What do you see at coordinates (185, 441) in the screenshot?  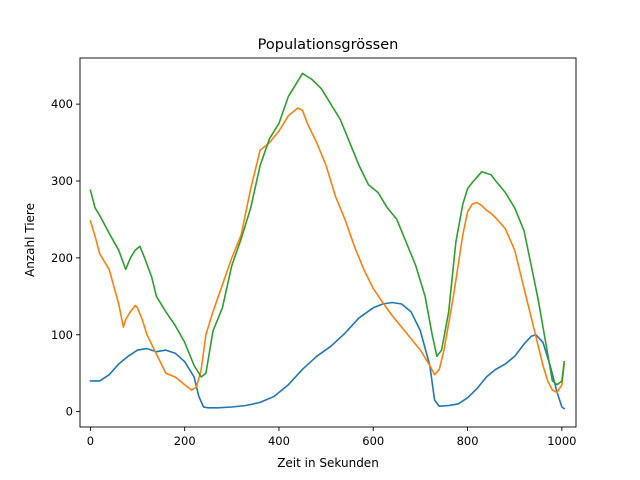 I see `x-tick-label: 200` at bounding box center [185, 441].